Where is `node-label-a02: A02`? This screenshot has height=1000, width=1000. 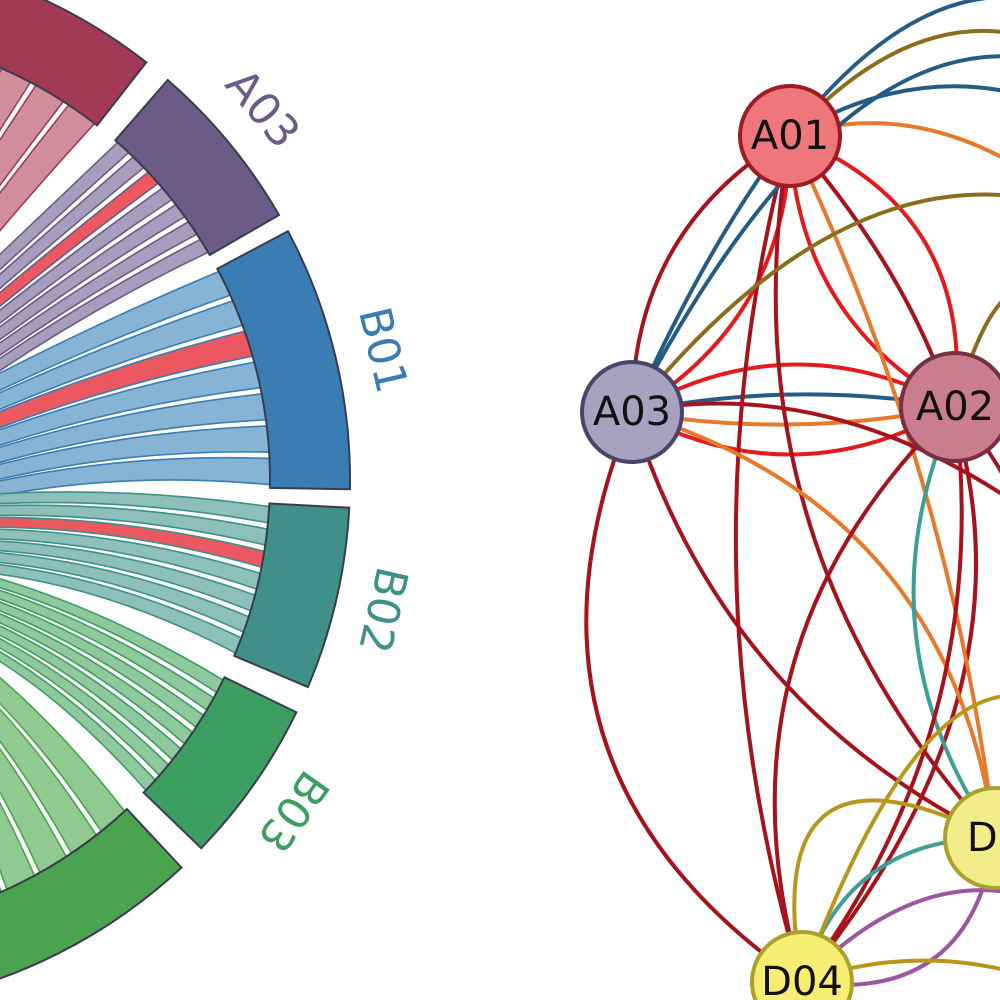
node-label-a02: A02 is located at coordinates (955, 407).